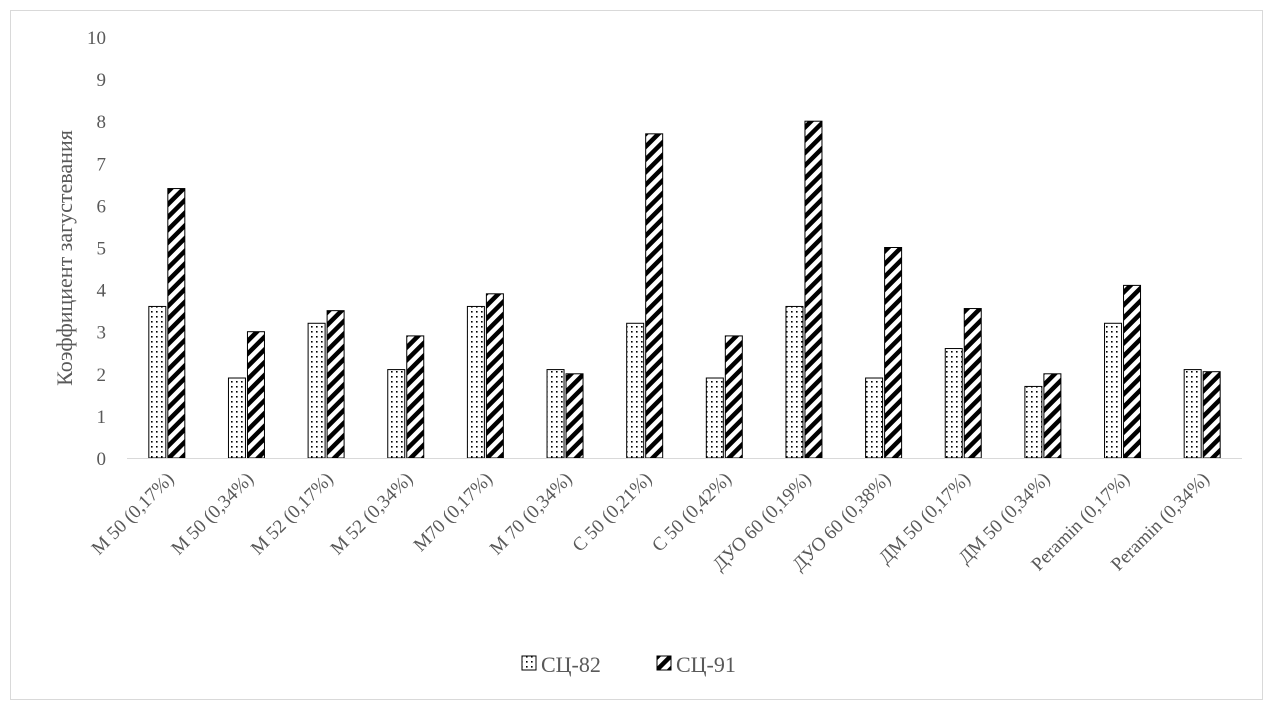 The height and width of the screenshot is (702, 1264). I want to click on legend: СЦ-82 СЦ-91, so click(628, 664).